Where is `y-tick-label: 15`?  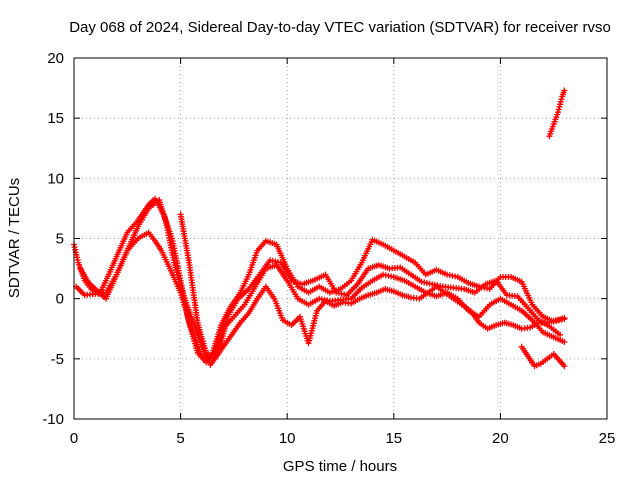
y-tick-label: 15 is located at coordinates (55, 118).